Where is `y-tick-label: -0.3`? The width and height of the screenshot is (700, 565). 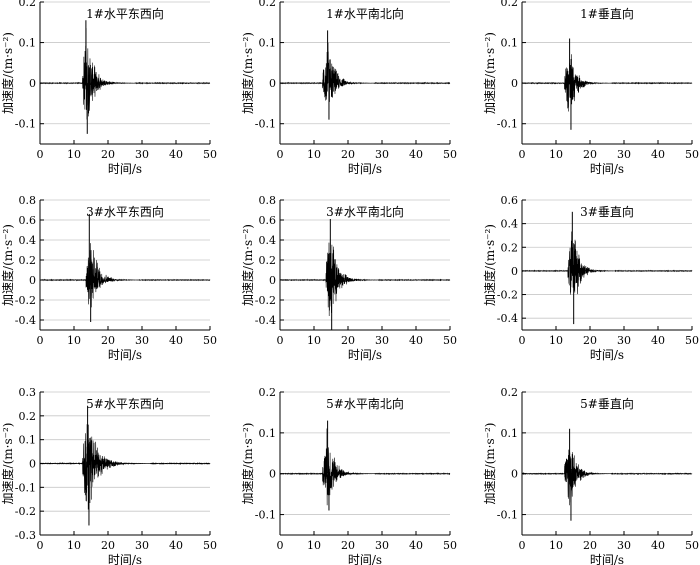
y-tick-label: -0.3 is located at coordinates (25, 535).